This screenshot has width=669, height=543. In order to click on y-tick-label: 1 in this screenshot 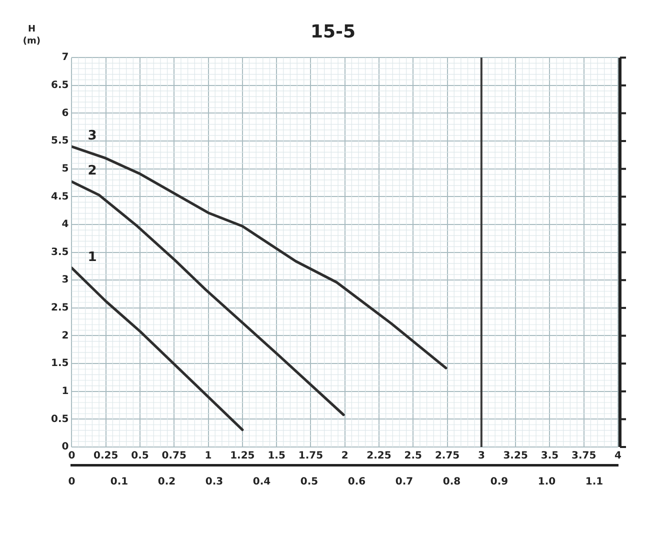, I will do `click(65, 391)`.